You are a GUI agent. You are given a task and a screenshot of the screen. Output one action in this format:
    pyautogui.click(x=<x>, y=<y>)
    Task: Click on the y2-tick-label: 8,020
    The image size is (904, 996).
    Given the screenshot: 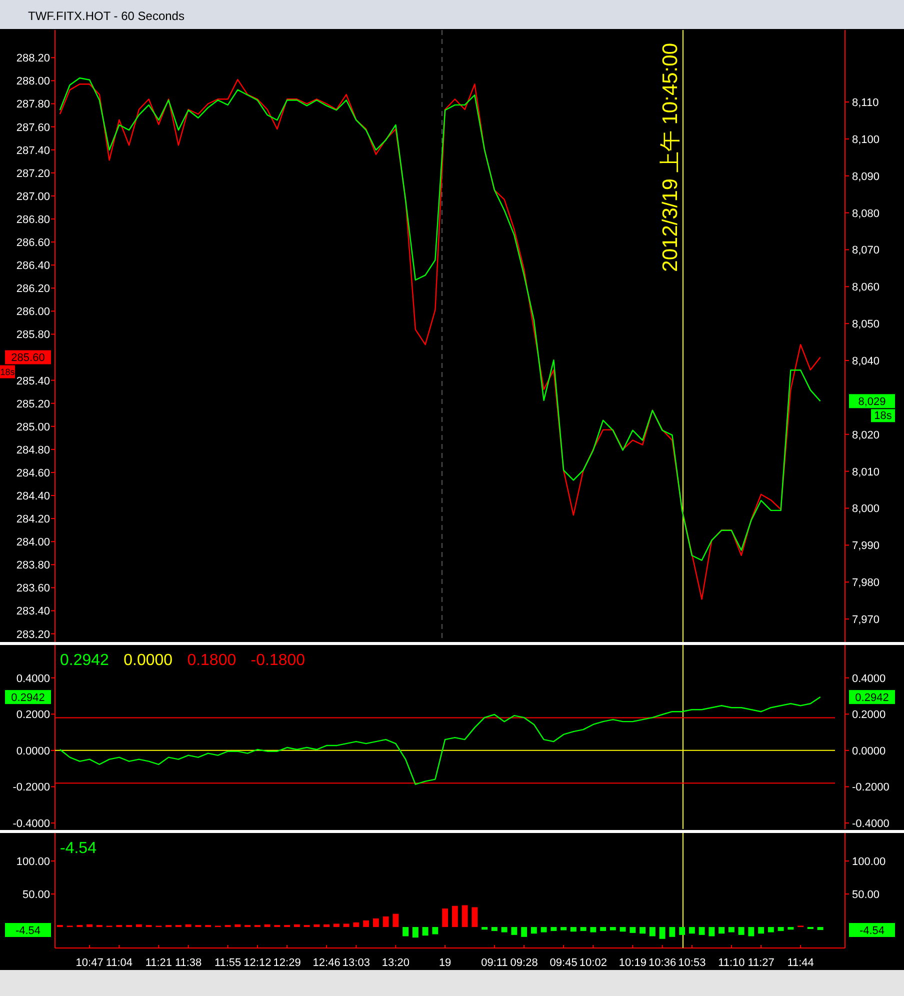 What is the action you would take?
    pyautogui.click(x=866, y=435)
    